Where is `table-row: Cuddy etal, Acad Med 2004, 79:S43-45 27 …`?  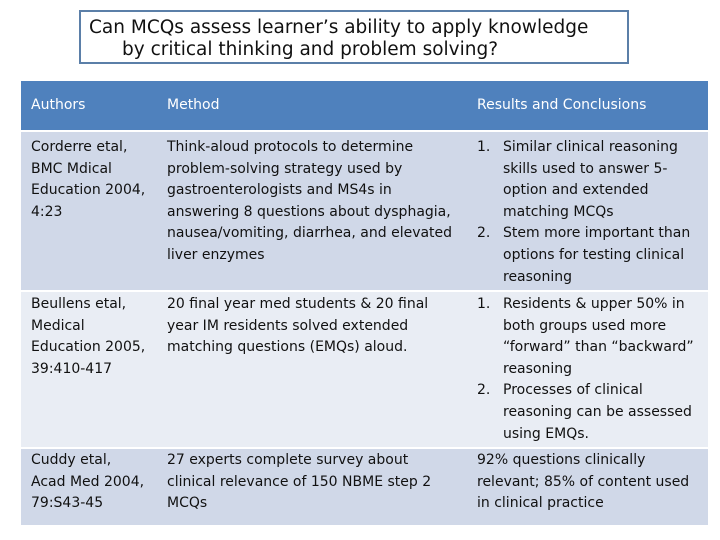 table-row: Cuddy etal, Acad Med 2004, 79:S43-45 27 … is located at coordinates (364, 487).